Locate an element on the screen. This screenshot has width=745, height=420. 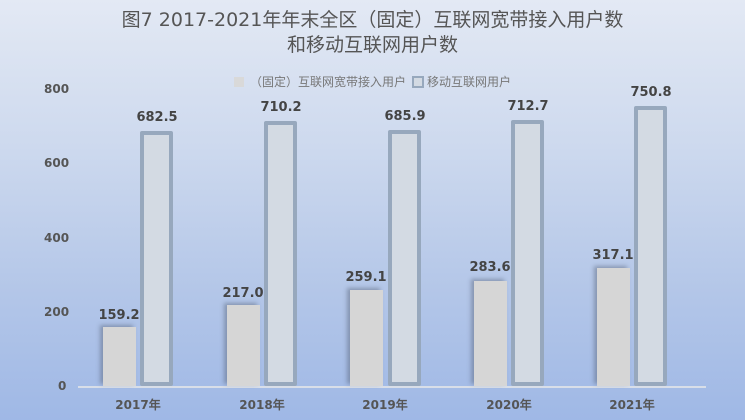
y-tick-400: 400 is located at coordinates (57, 238).